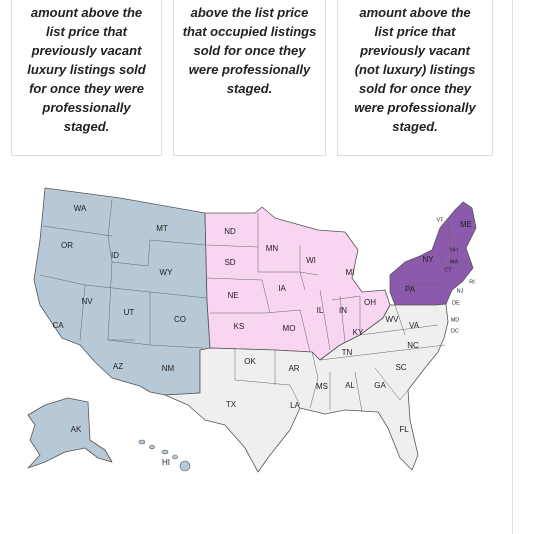 The width and height of the screenshot is (534, 534). What do you see at coordinates (67, 245) in the screenshot?
I see `state-label: OR` at bounding box center [67, 245].